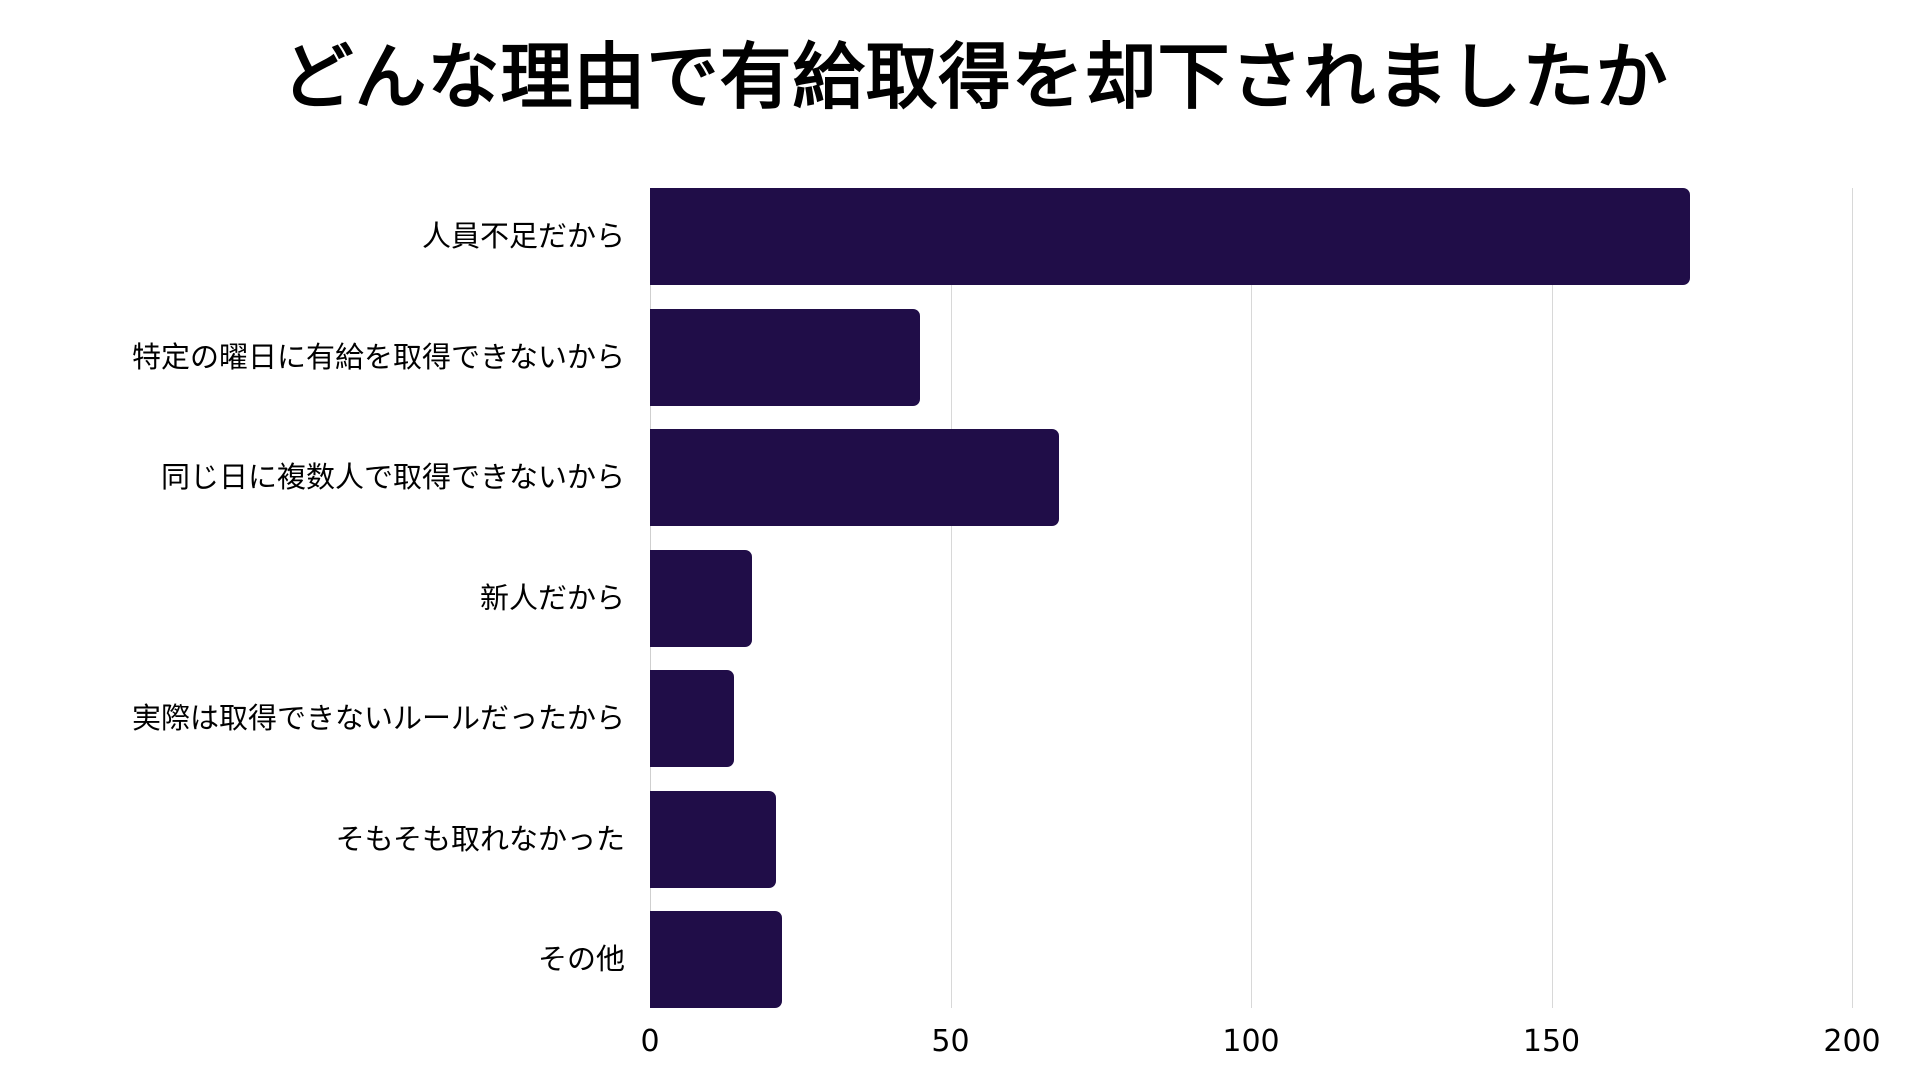 This screenshot has width=1920, height=1080. I want to click on x-tick-label: 0, so click(650, 1041).